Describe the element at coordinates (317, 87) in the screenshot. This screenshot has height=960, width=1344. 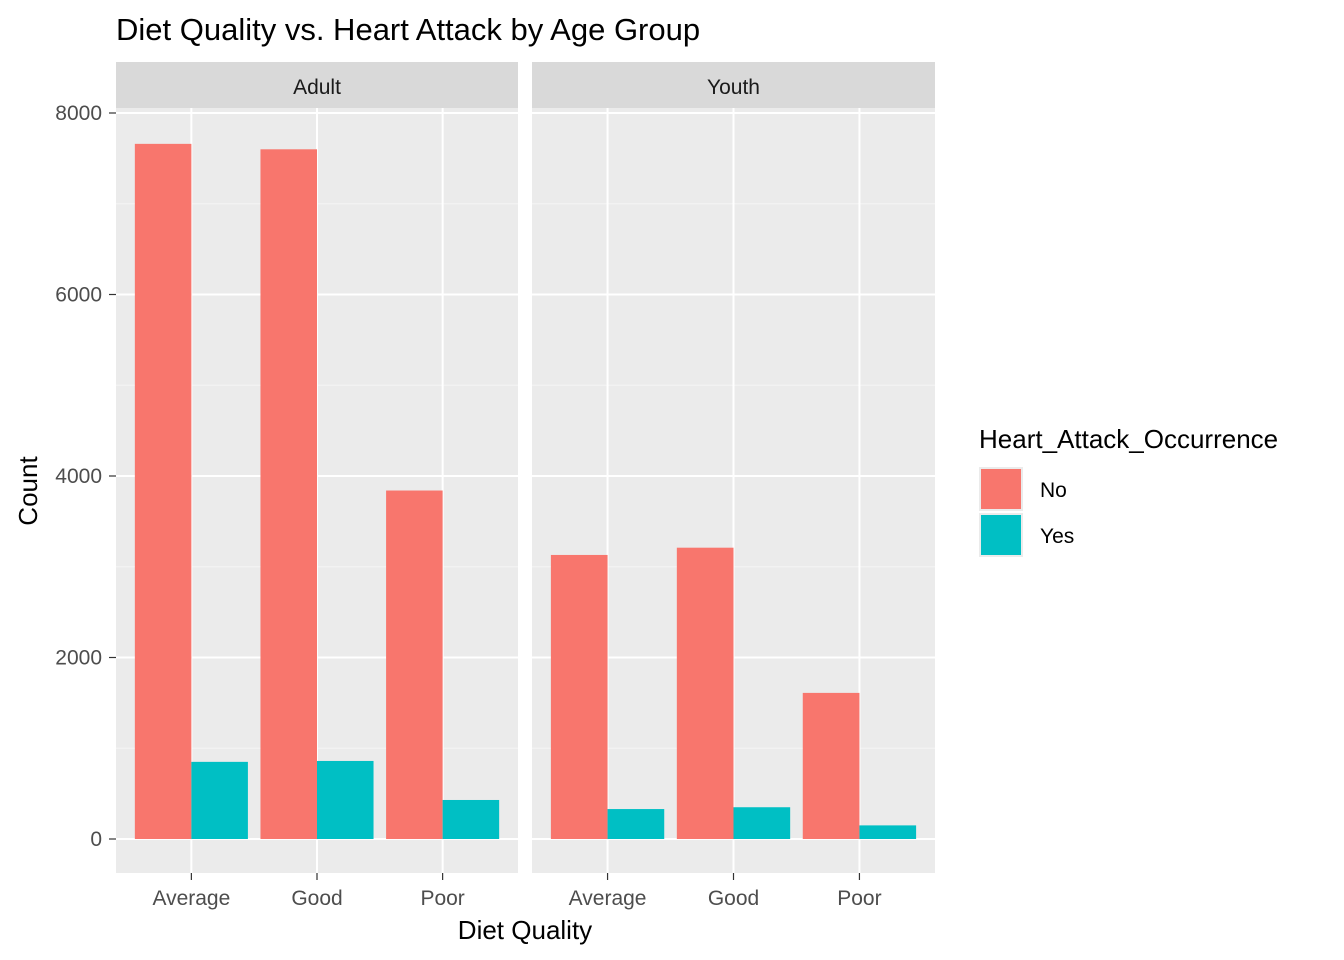
I see `facet-strip-label: Adult` at that location.